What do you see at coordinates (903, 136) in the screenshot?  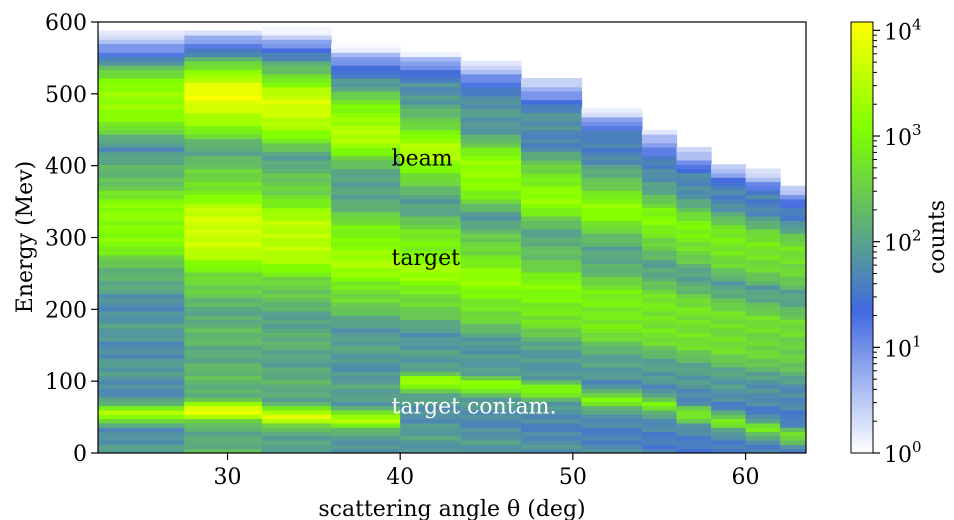 I see `colorbar-tick-label: 10³` at bounding box center [903, 136].